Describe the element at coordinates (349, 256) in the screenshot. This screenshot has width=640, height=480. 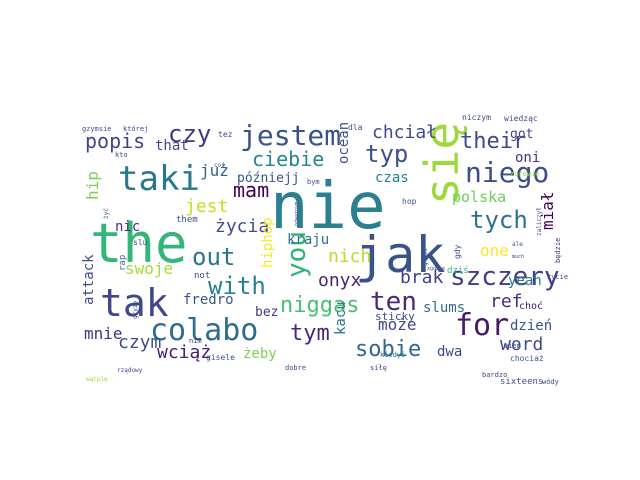
I see `cloud-word: nich` at that location.